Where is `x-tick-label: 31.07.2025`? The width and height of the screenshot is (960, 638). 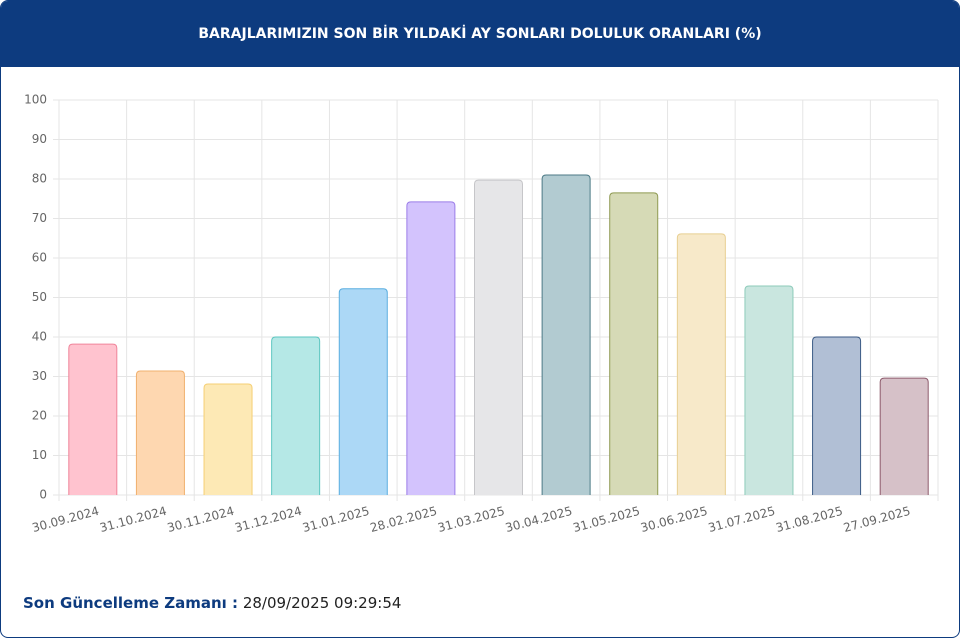 x-tick-label: 31.07.2025 is located at coordinates (742, 519).